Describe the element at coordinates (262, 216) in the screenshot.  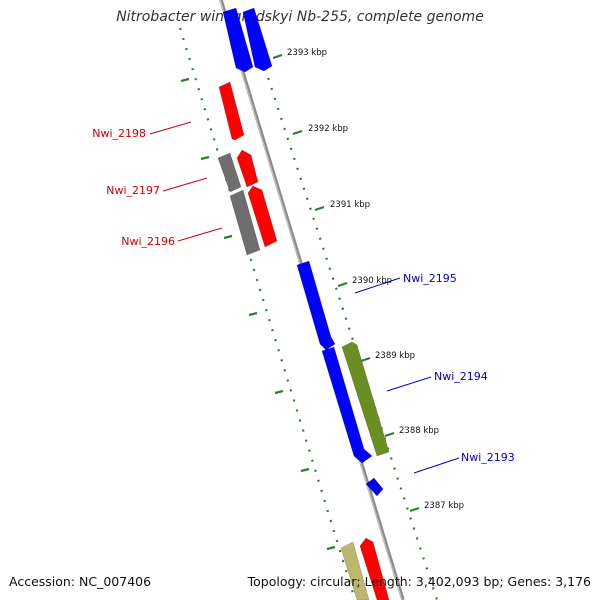
I see `gene-arrow-nwi-2196-red` at that location.